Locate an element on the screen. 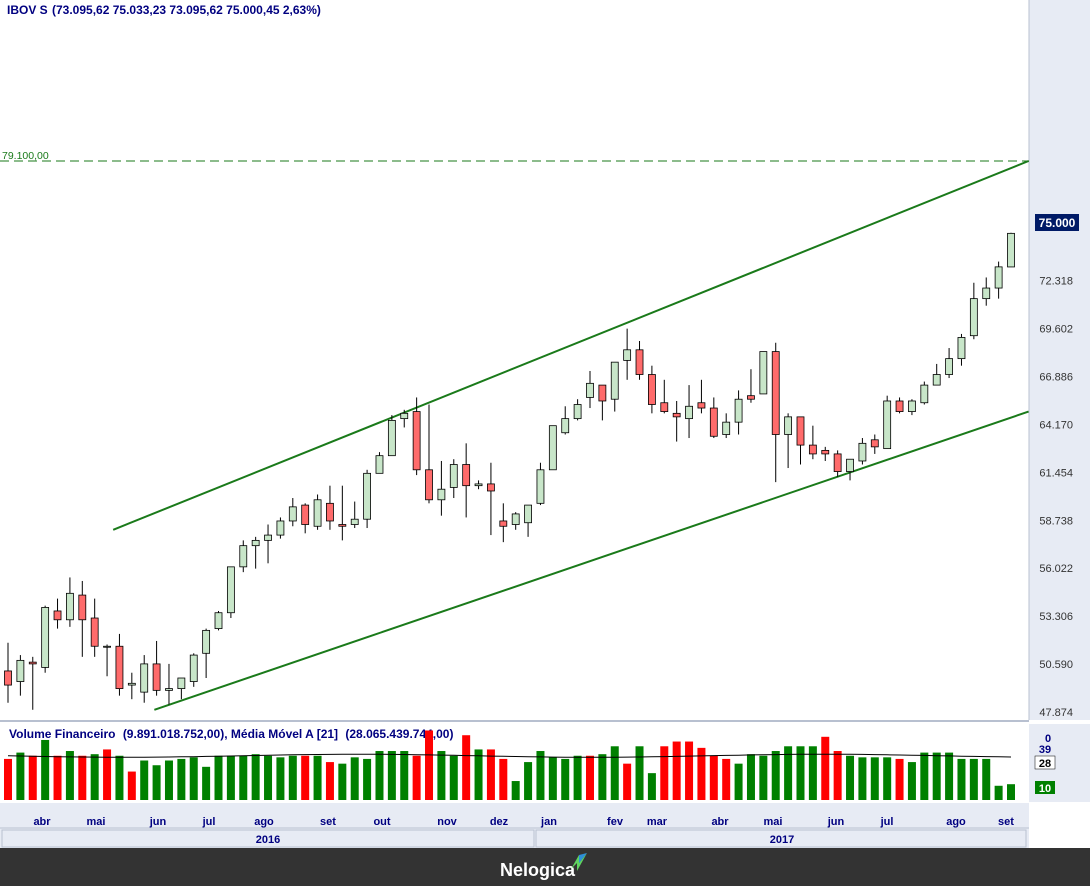 Image resolution: width=1090 pixels, height=886 pixels. month-label: jul is located at coordinates (209, 822).